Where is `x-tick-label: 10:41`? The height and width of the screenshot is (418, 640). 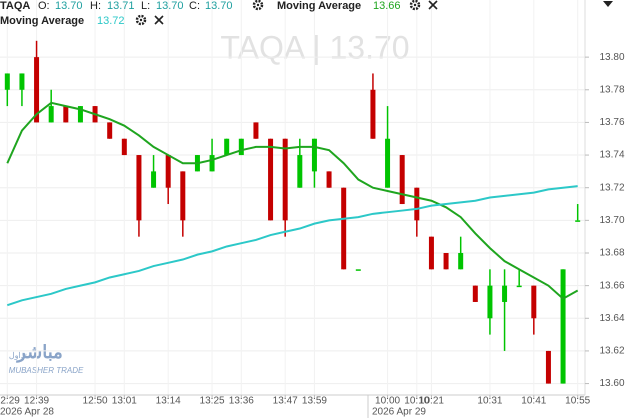
x-tick-label: 10:41 is located at coordinates (533, 401).